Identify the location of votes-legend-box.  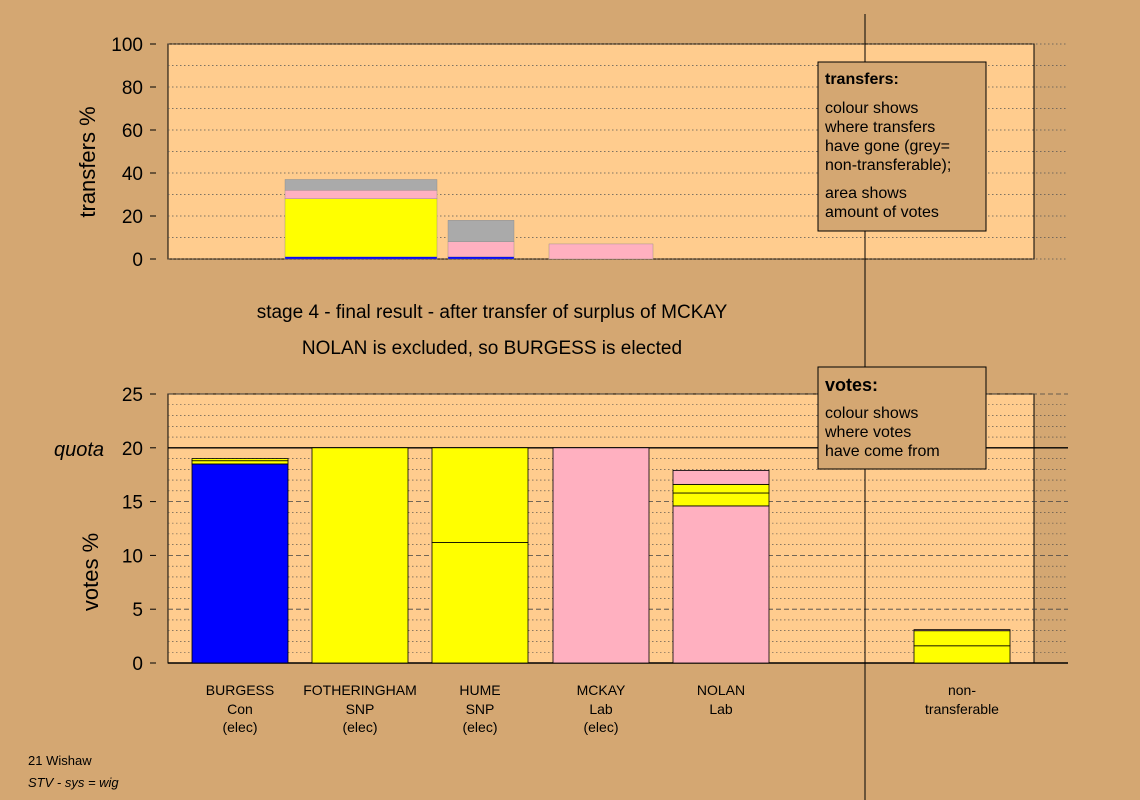
(902, 418).